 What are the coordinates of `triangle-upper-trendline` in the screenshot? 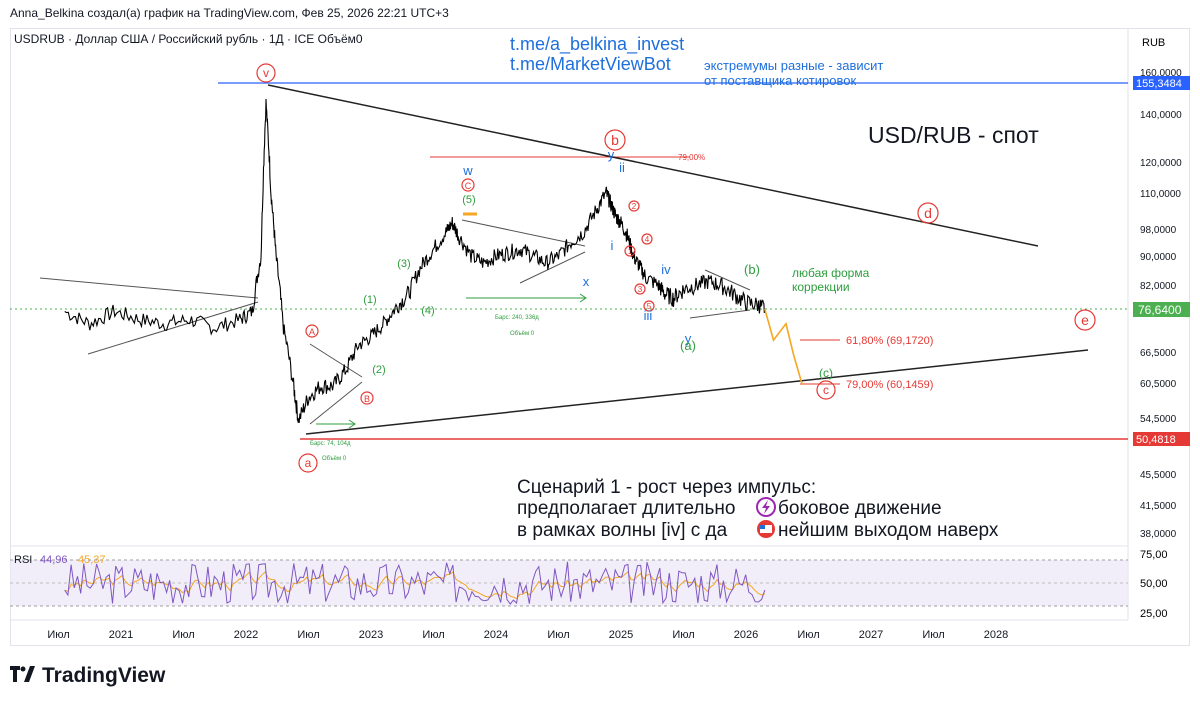 It's located at (653, 165).